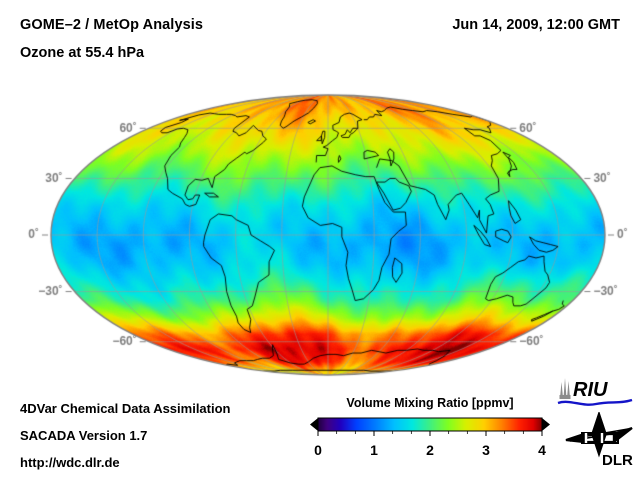  What do you see at coordinates (430, 403) in the screenshot?
I see `colorbar-title: Volume Mixing Ratio [ppmv]` at bounding box center [430, 403].